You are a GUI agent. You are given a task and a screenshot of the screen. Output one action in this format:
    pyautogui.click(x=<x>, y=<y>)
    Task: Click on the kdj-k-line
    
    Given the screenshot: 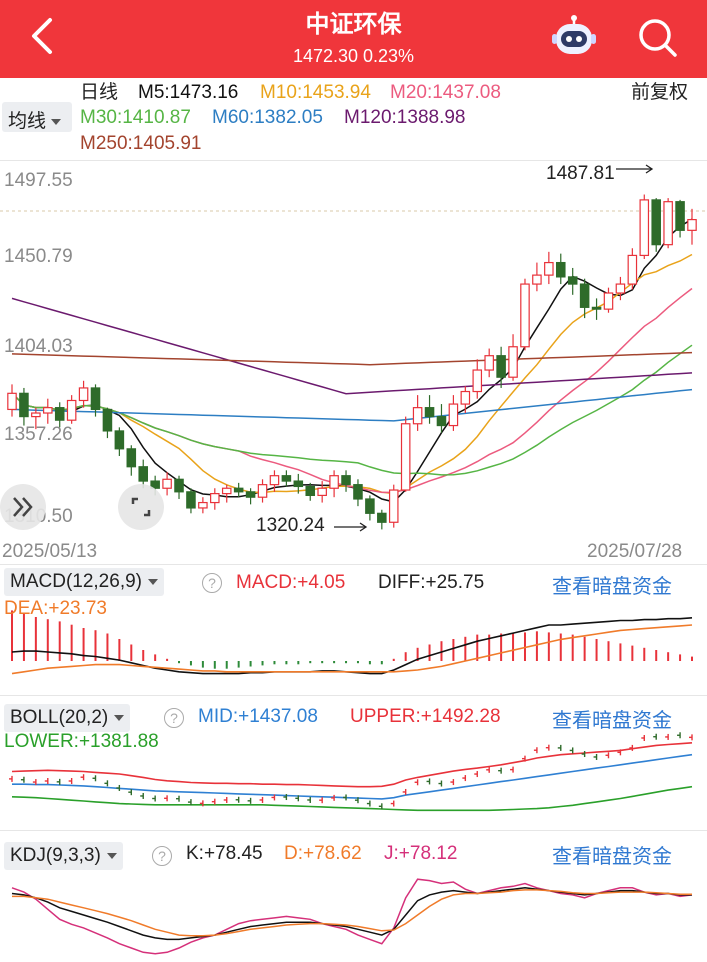 What is the action you would take?
    pyautogui.click(x=351, y=914)
    